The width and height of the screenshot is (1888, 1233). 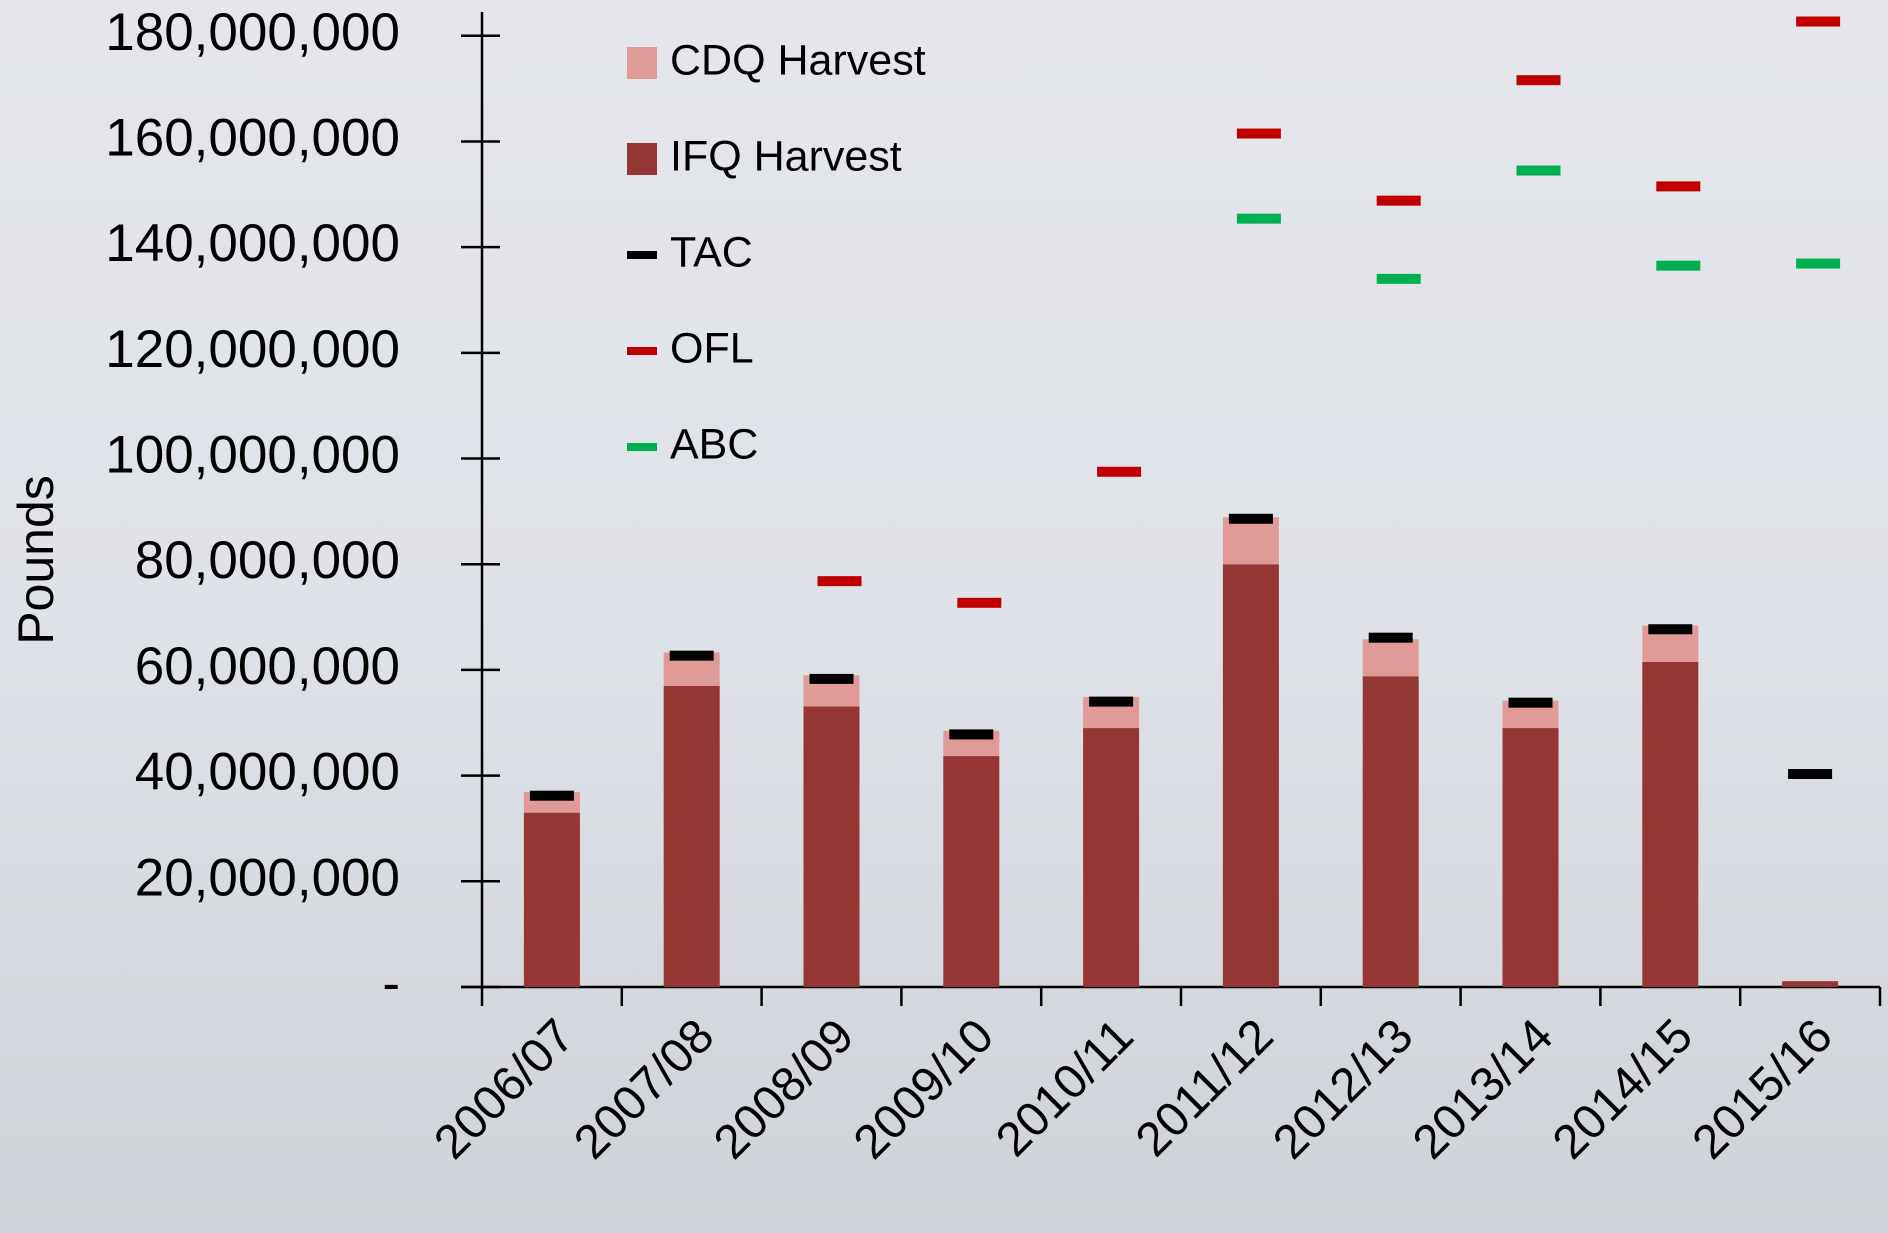 What do you see at coordinates (504, 1089) in the screenshot?
I see `x-tick-label: 2006/07` at bounding box center [504, 1089].